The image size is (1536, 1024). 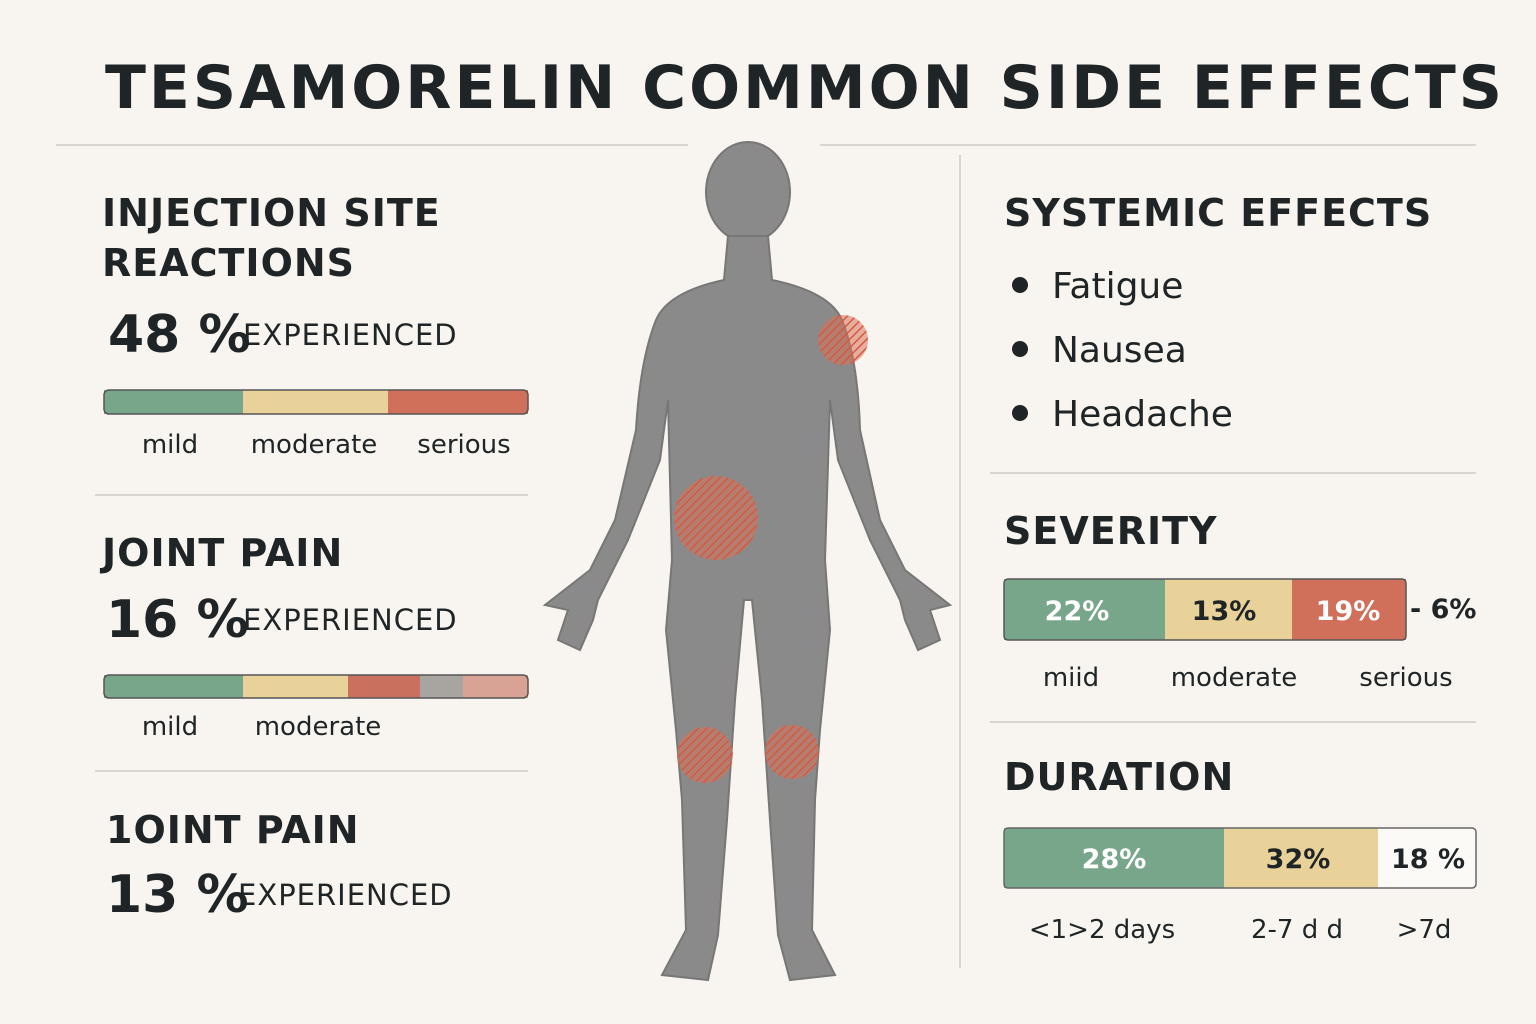 What do you see at coordinates (1298, 859) in the screenshot?
I see `segment-label: 32%` at bounding box center [1298, 859].